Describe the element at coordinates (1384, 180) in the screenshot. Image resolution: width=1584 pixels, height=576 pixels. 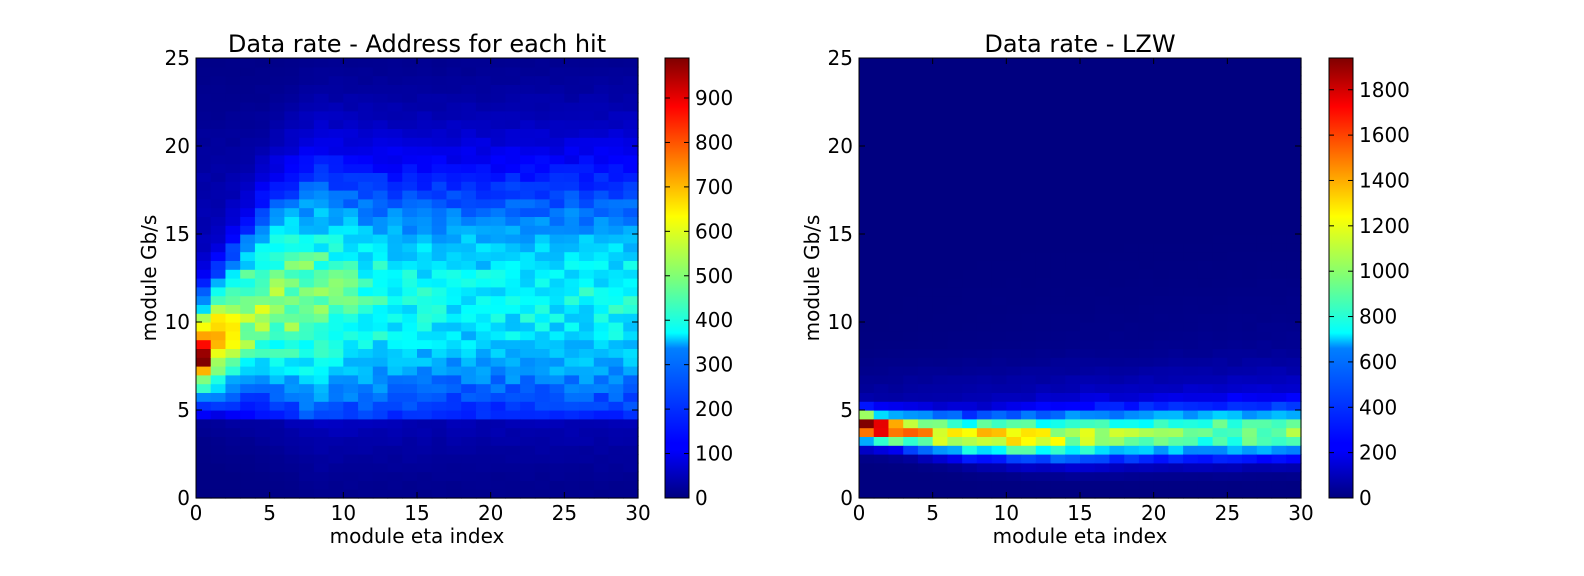
I see `colorbar-tick-label: 1400` at that location.